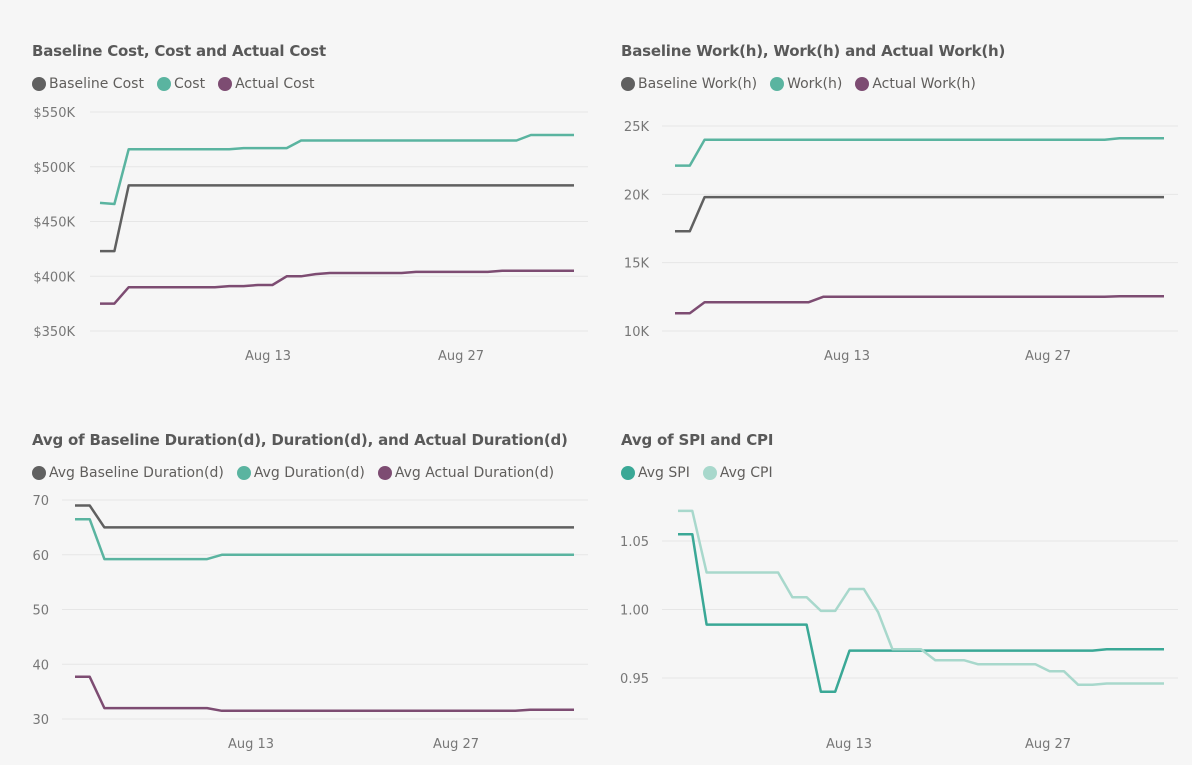 This screenshot has width=1192, height=765. What do you see at coordinates (54, 223) in the screenshot?
I see `y-tick-label: $450K` at bounding box center [54, 223].